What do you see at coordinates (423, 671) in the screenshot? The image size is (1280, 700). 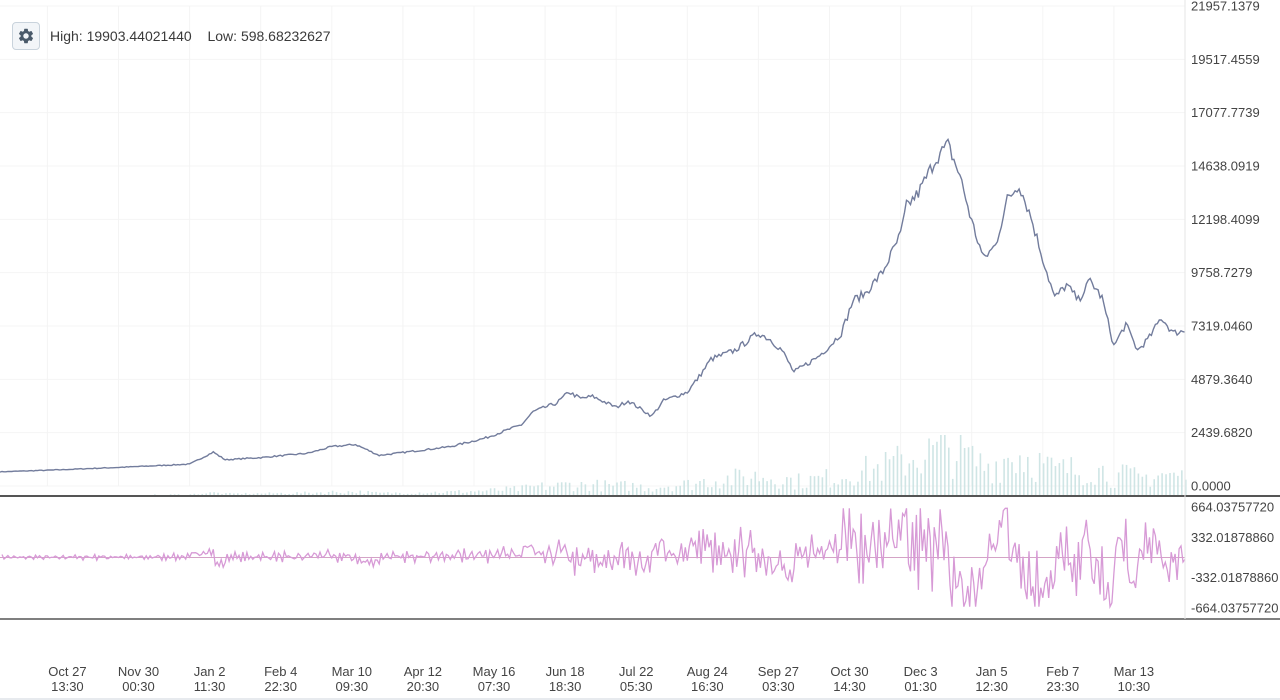 I see `x-tick-date-5: Apr 12` at bounding box center [423, 671].